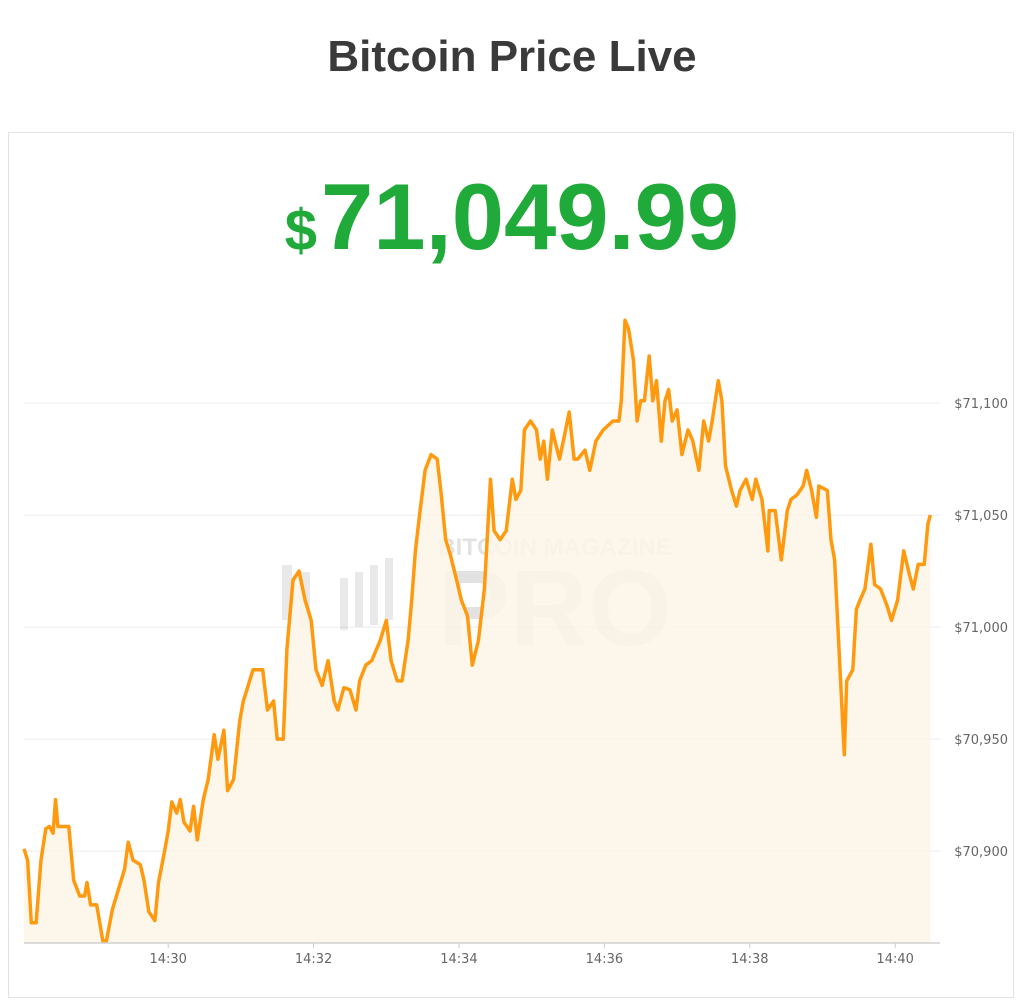 The image size is (1024, 1008). Describe the element at coordinates (458, 959) in the screenshot. I see `x-tick-label: 14:34` at that location.